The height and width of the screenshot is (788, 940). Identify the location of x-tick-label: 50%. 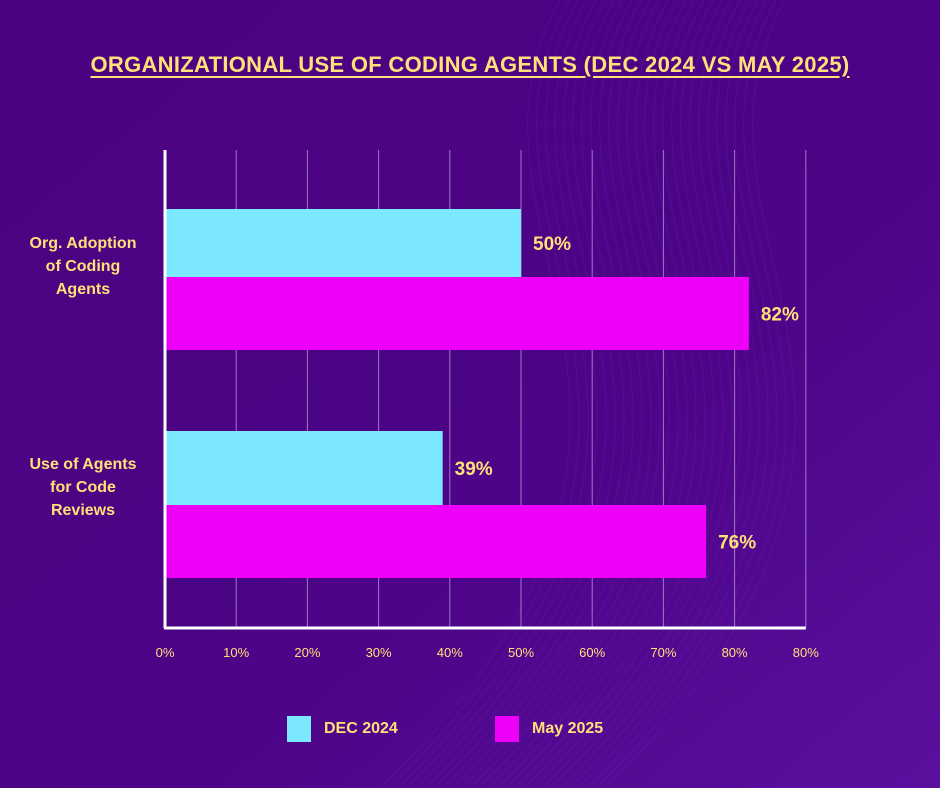
(521, 652).